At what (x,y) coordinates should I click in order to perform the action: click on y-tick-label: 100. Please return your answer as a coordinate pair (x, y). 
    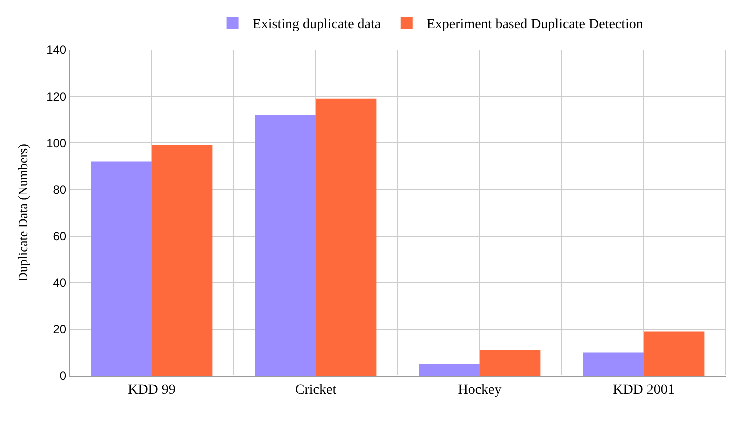
    Looking at the image, I should click on (56, 143).